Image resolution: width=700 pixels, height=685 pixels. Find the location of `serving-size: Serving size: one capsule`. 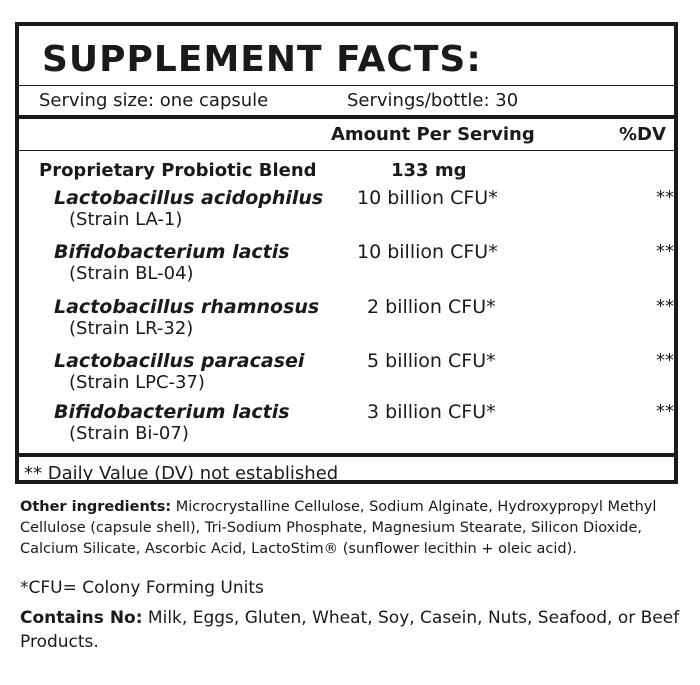

serving-size: Serving size: one capsule is located at coordinates (154, 100).